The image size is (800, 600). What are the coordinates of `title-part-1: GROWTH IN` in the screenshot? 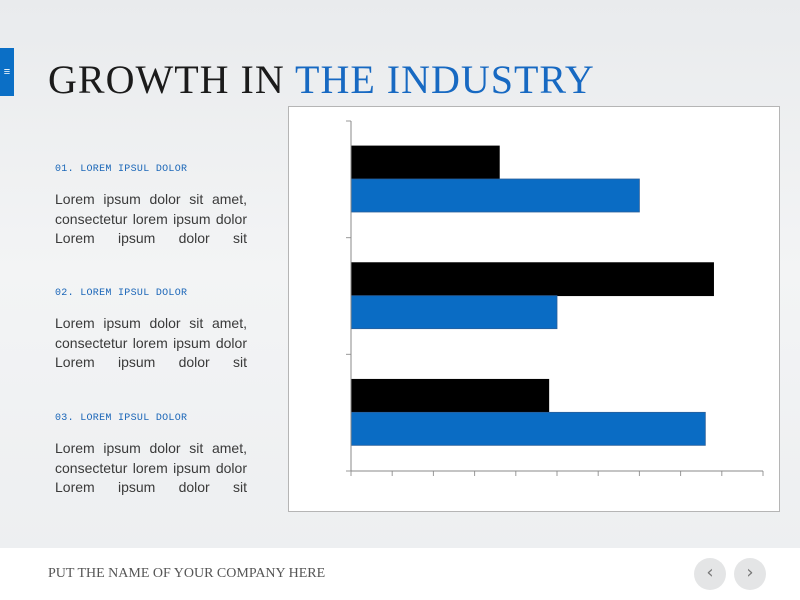 It's located at (172, 79).